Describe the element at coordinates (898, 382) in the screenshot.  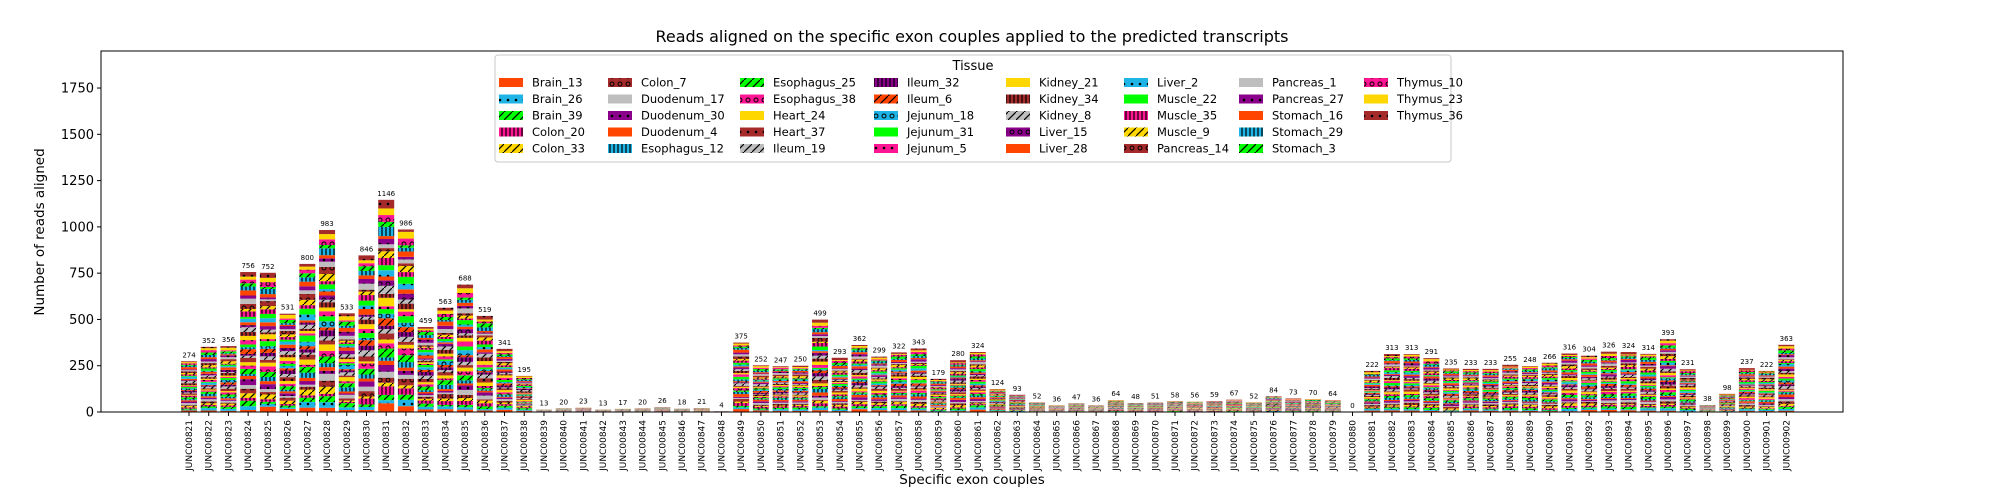
I see `bar-JUNC00857` at that location.